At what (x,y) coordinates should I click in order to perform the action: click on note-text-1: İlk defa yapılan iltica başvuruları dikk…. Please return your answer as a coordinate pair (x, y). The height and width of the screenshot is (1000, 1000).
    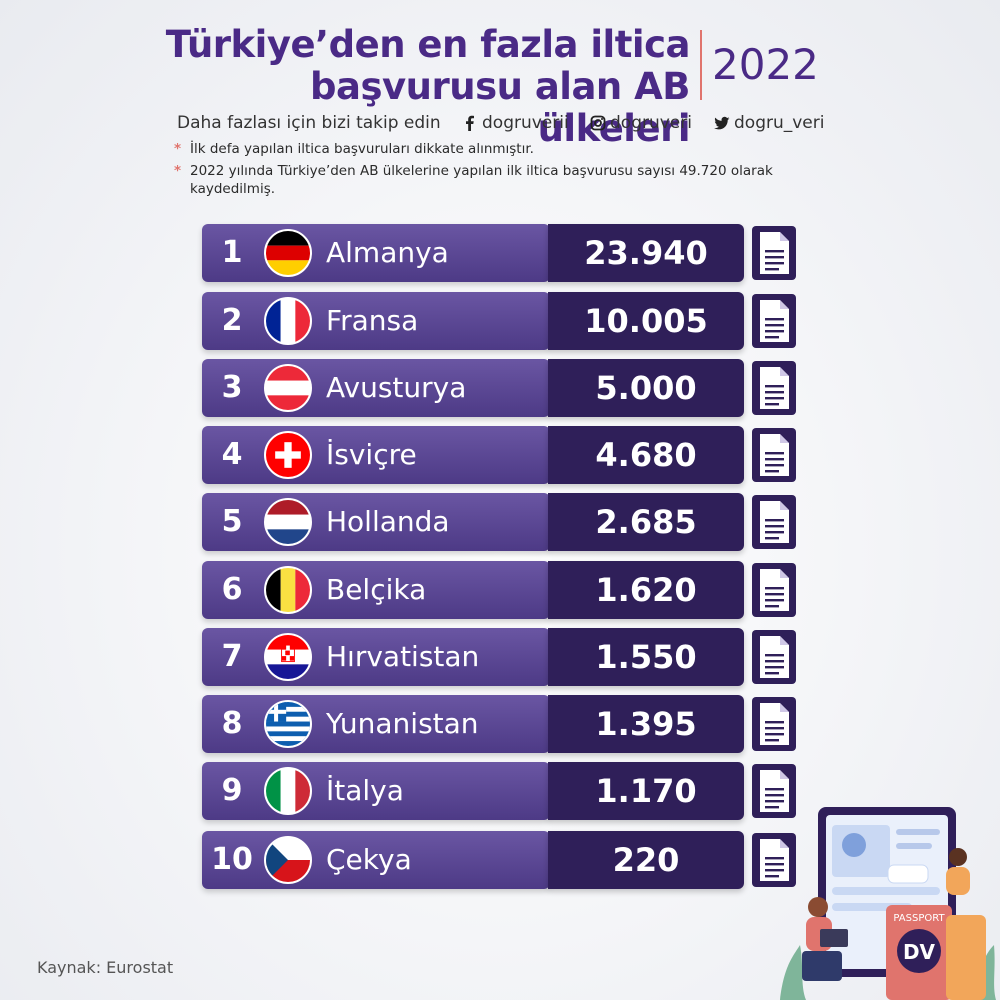
    Looking at the image, I should click on (362, 149).